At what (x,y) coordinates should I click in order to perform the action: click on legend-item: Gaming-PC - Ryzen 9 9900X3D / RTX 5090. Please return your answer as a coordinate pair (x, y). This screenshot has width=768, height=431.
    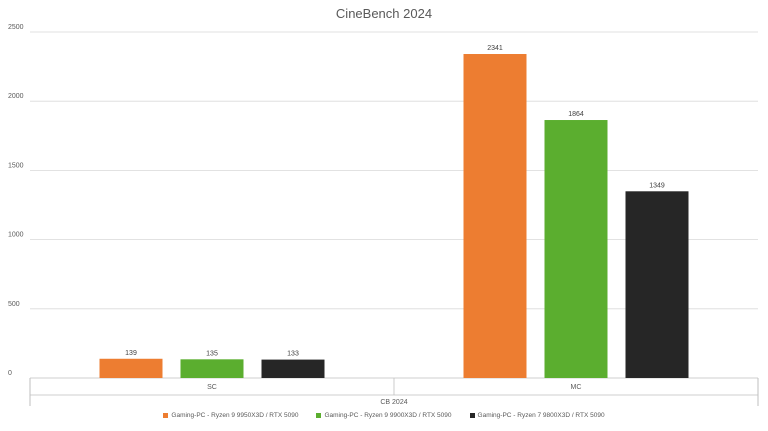
    Looking at the image, I should click on (384, 415).